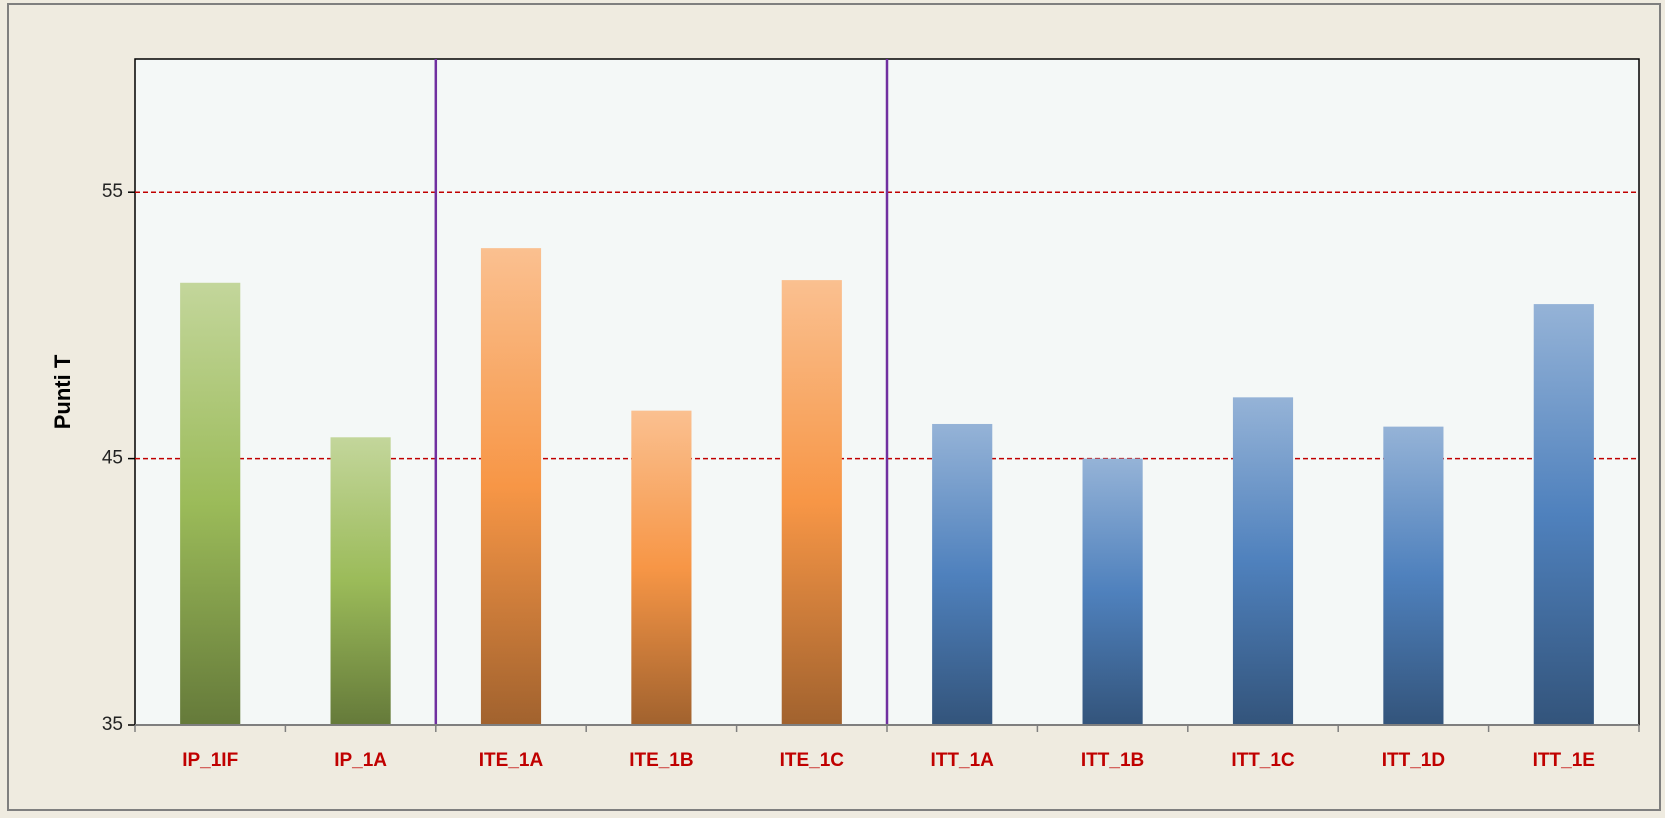 The image size is (1665, 818). I want to click on y-tick-label: 35, so click(112, 724).